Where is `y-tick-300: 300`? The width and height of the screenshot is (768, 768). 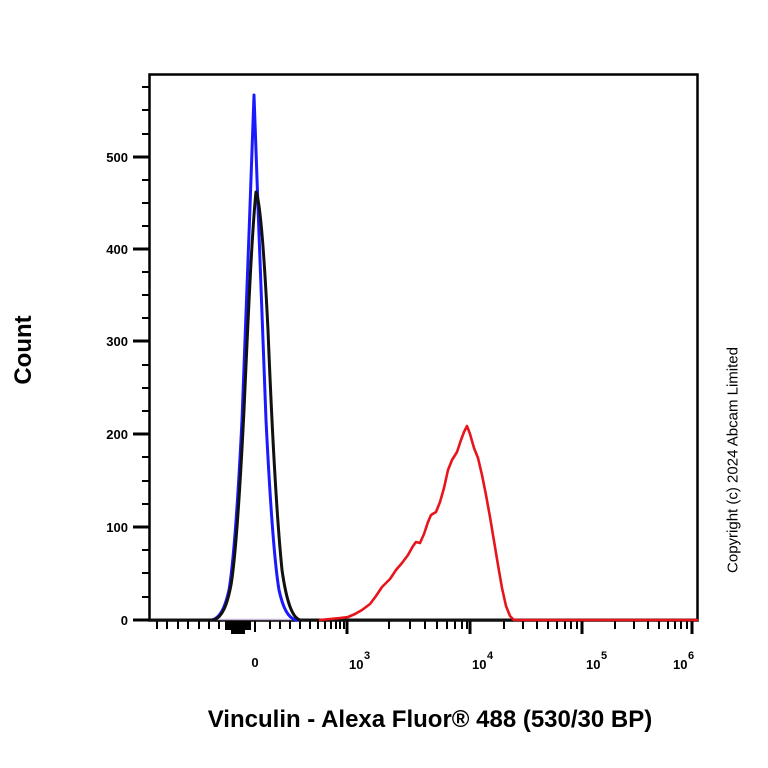 y-tick-300: 300 is located at coordinates (117, 341).